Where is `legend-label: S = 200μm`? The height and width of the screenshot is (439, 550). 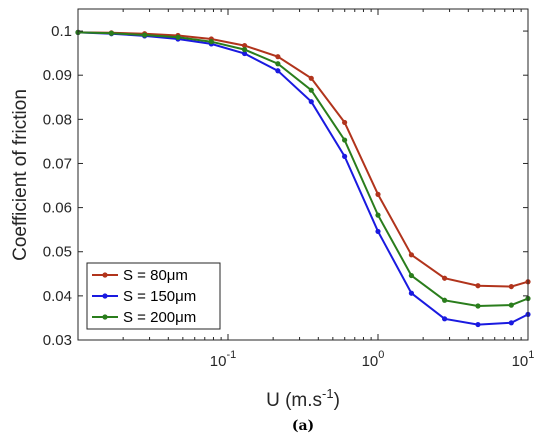 legend-label: S = 200μm is located at coordinates (159, 317).